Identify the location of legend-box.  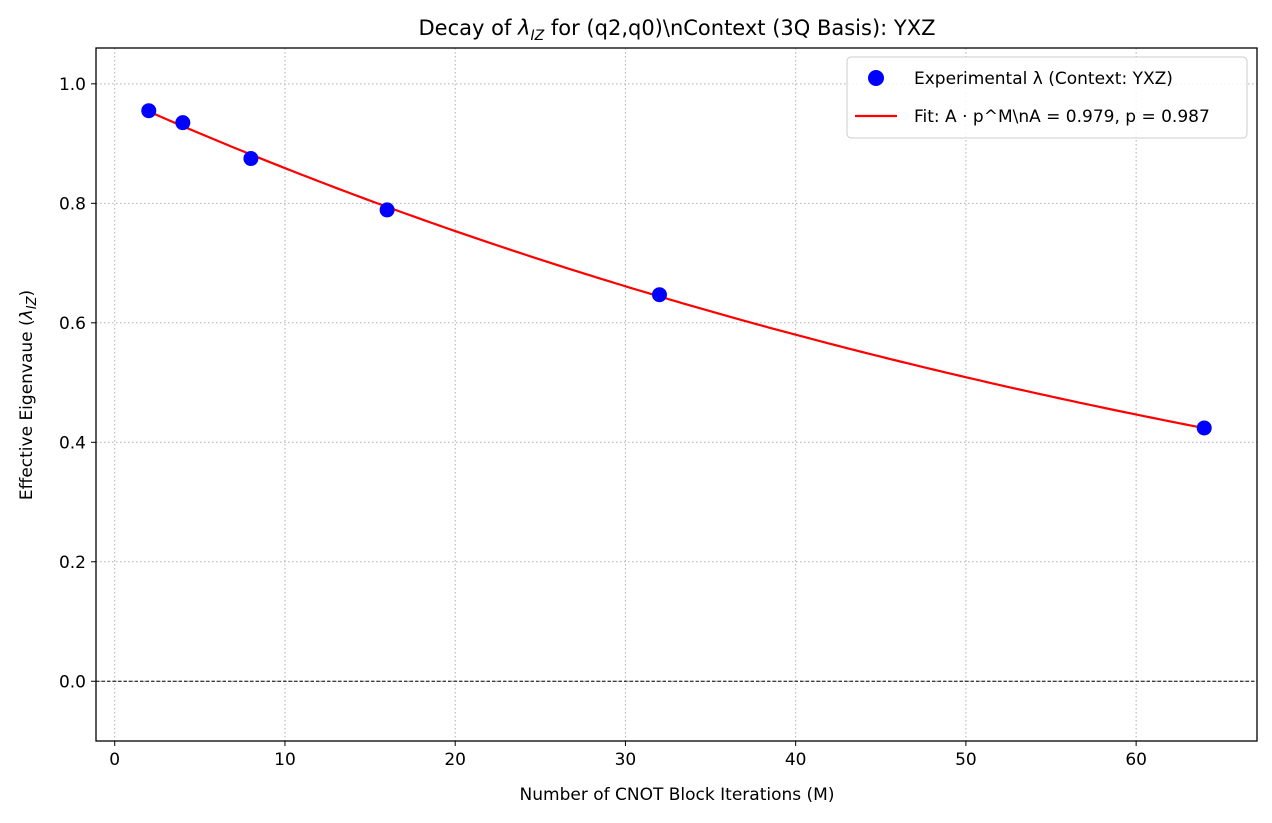
(1047, 97).